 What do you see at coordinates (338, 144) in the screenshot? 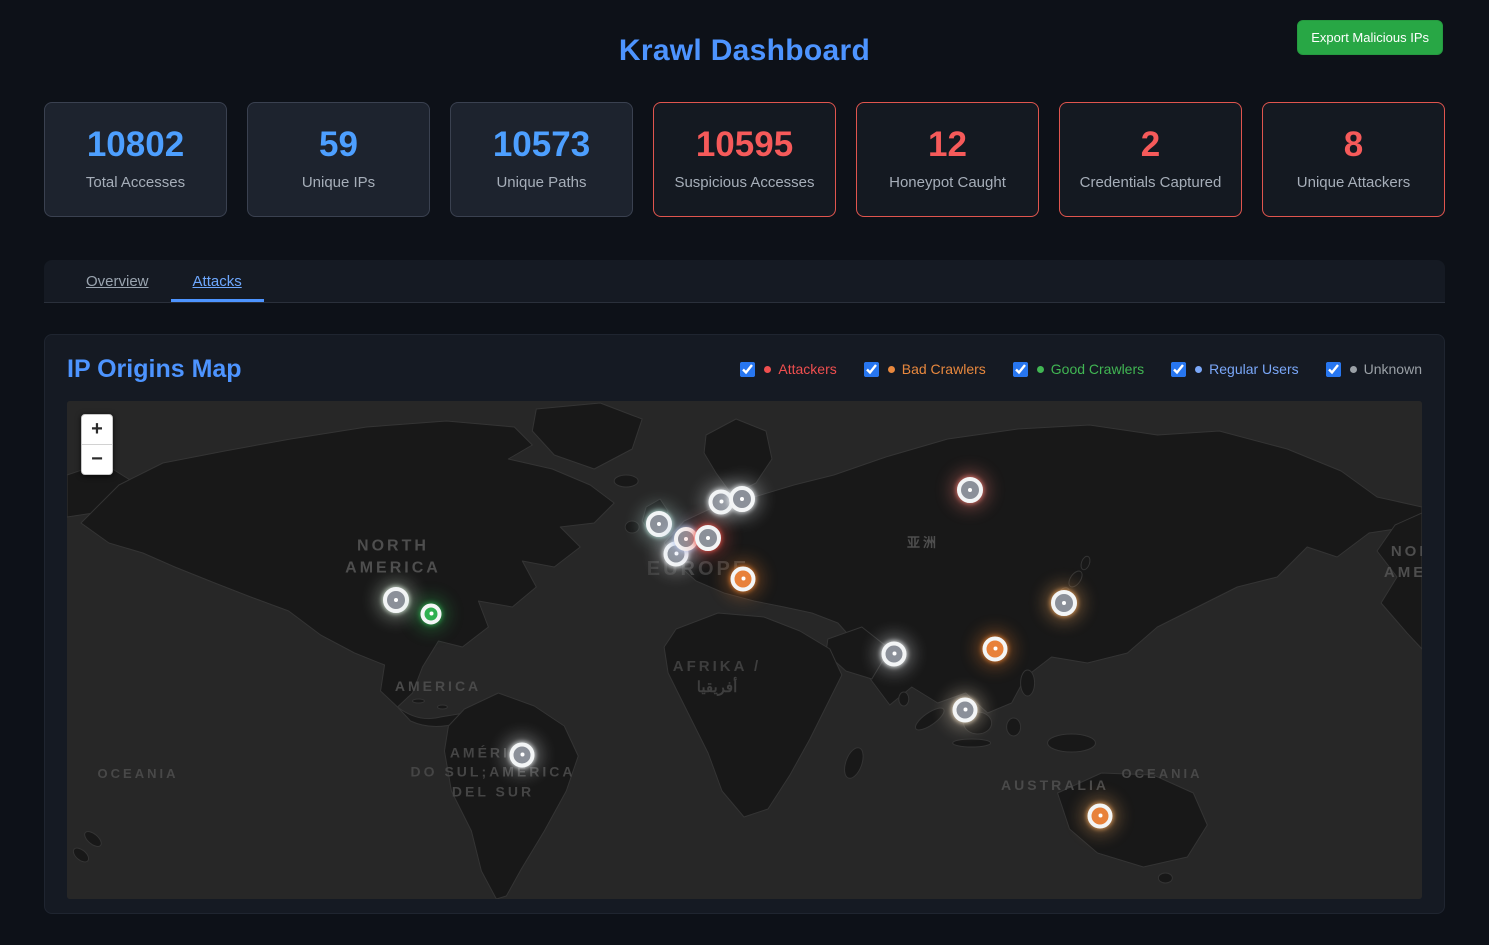
I see `stat-value: 59` at bounding box center [338, 144].